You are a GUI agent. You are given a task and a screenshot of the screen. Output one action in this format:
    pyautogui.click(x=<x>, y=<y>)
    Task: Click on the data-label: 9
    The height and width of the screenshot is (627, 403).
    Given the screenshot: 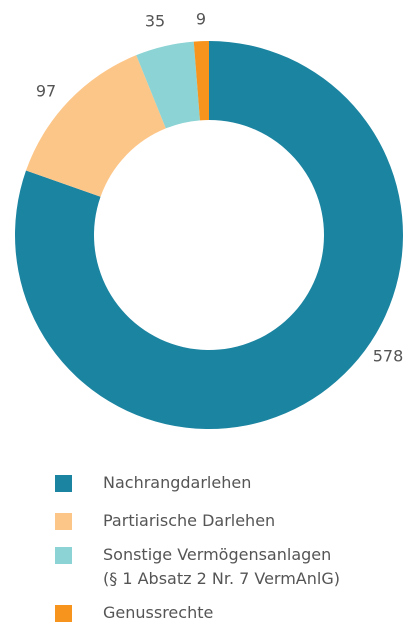 What is the action you would take?
    pyautogui.click(x=201, y=19)
    